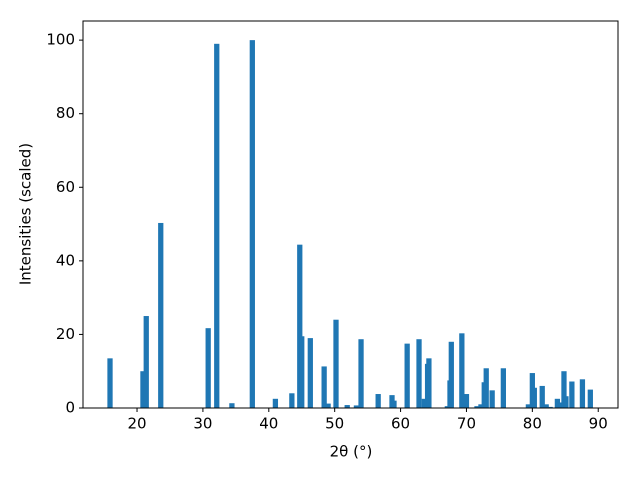 The image size is (640, 480). I want to click on y-axis-label: Intensities (scaled), so click(26, 214).